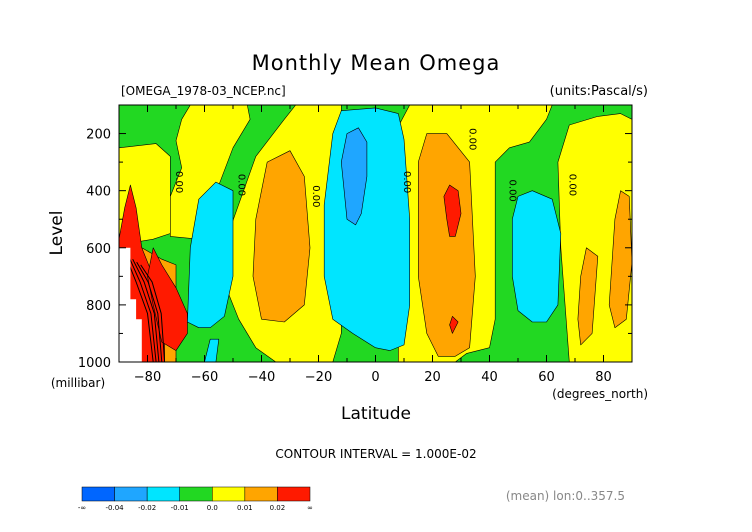 The height and width of the screenshot is (532, 752). I want to click on y-tick-label: 800, so click(98, 306).